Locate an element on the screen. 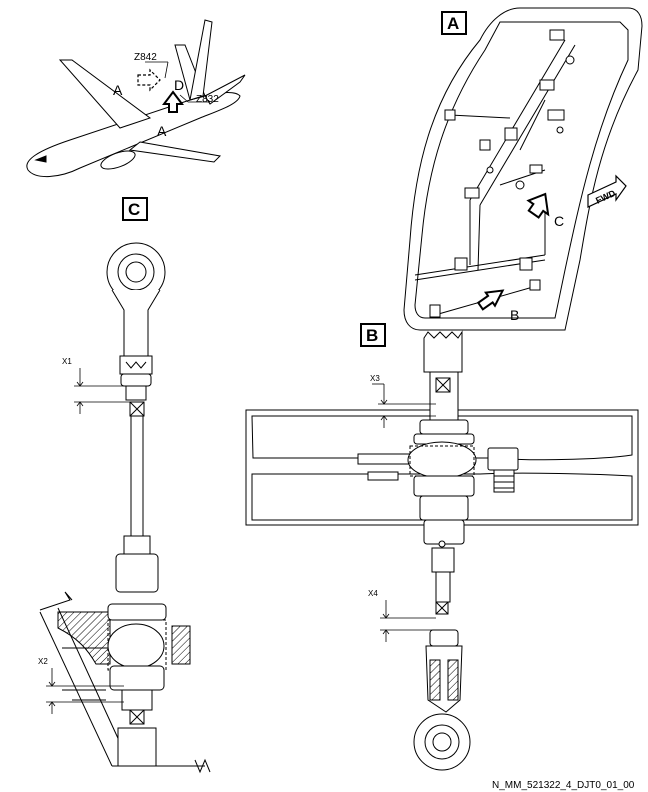  aircraft-overview is located at coordinates (136, 98).